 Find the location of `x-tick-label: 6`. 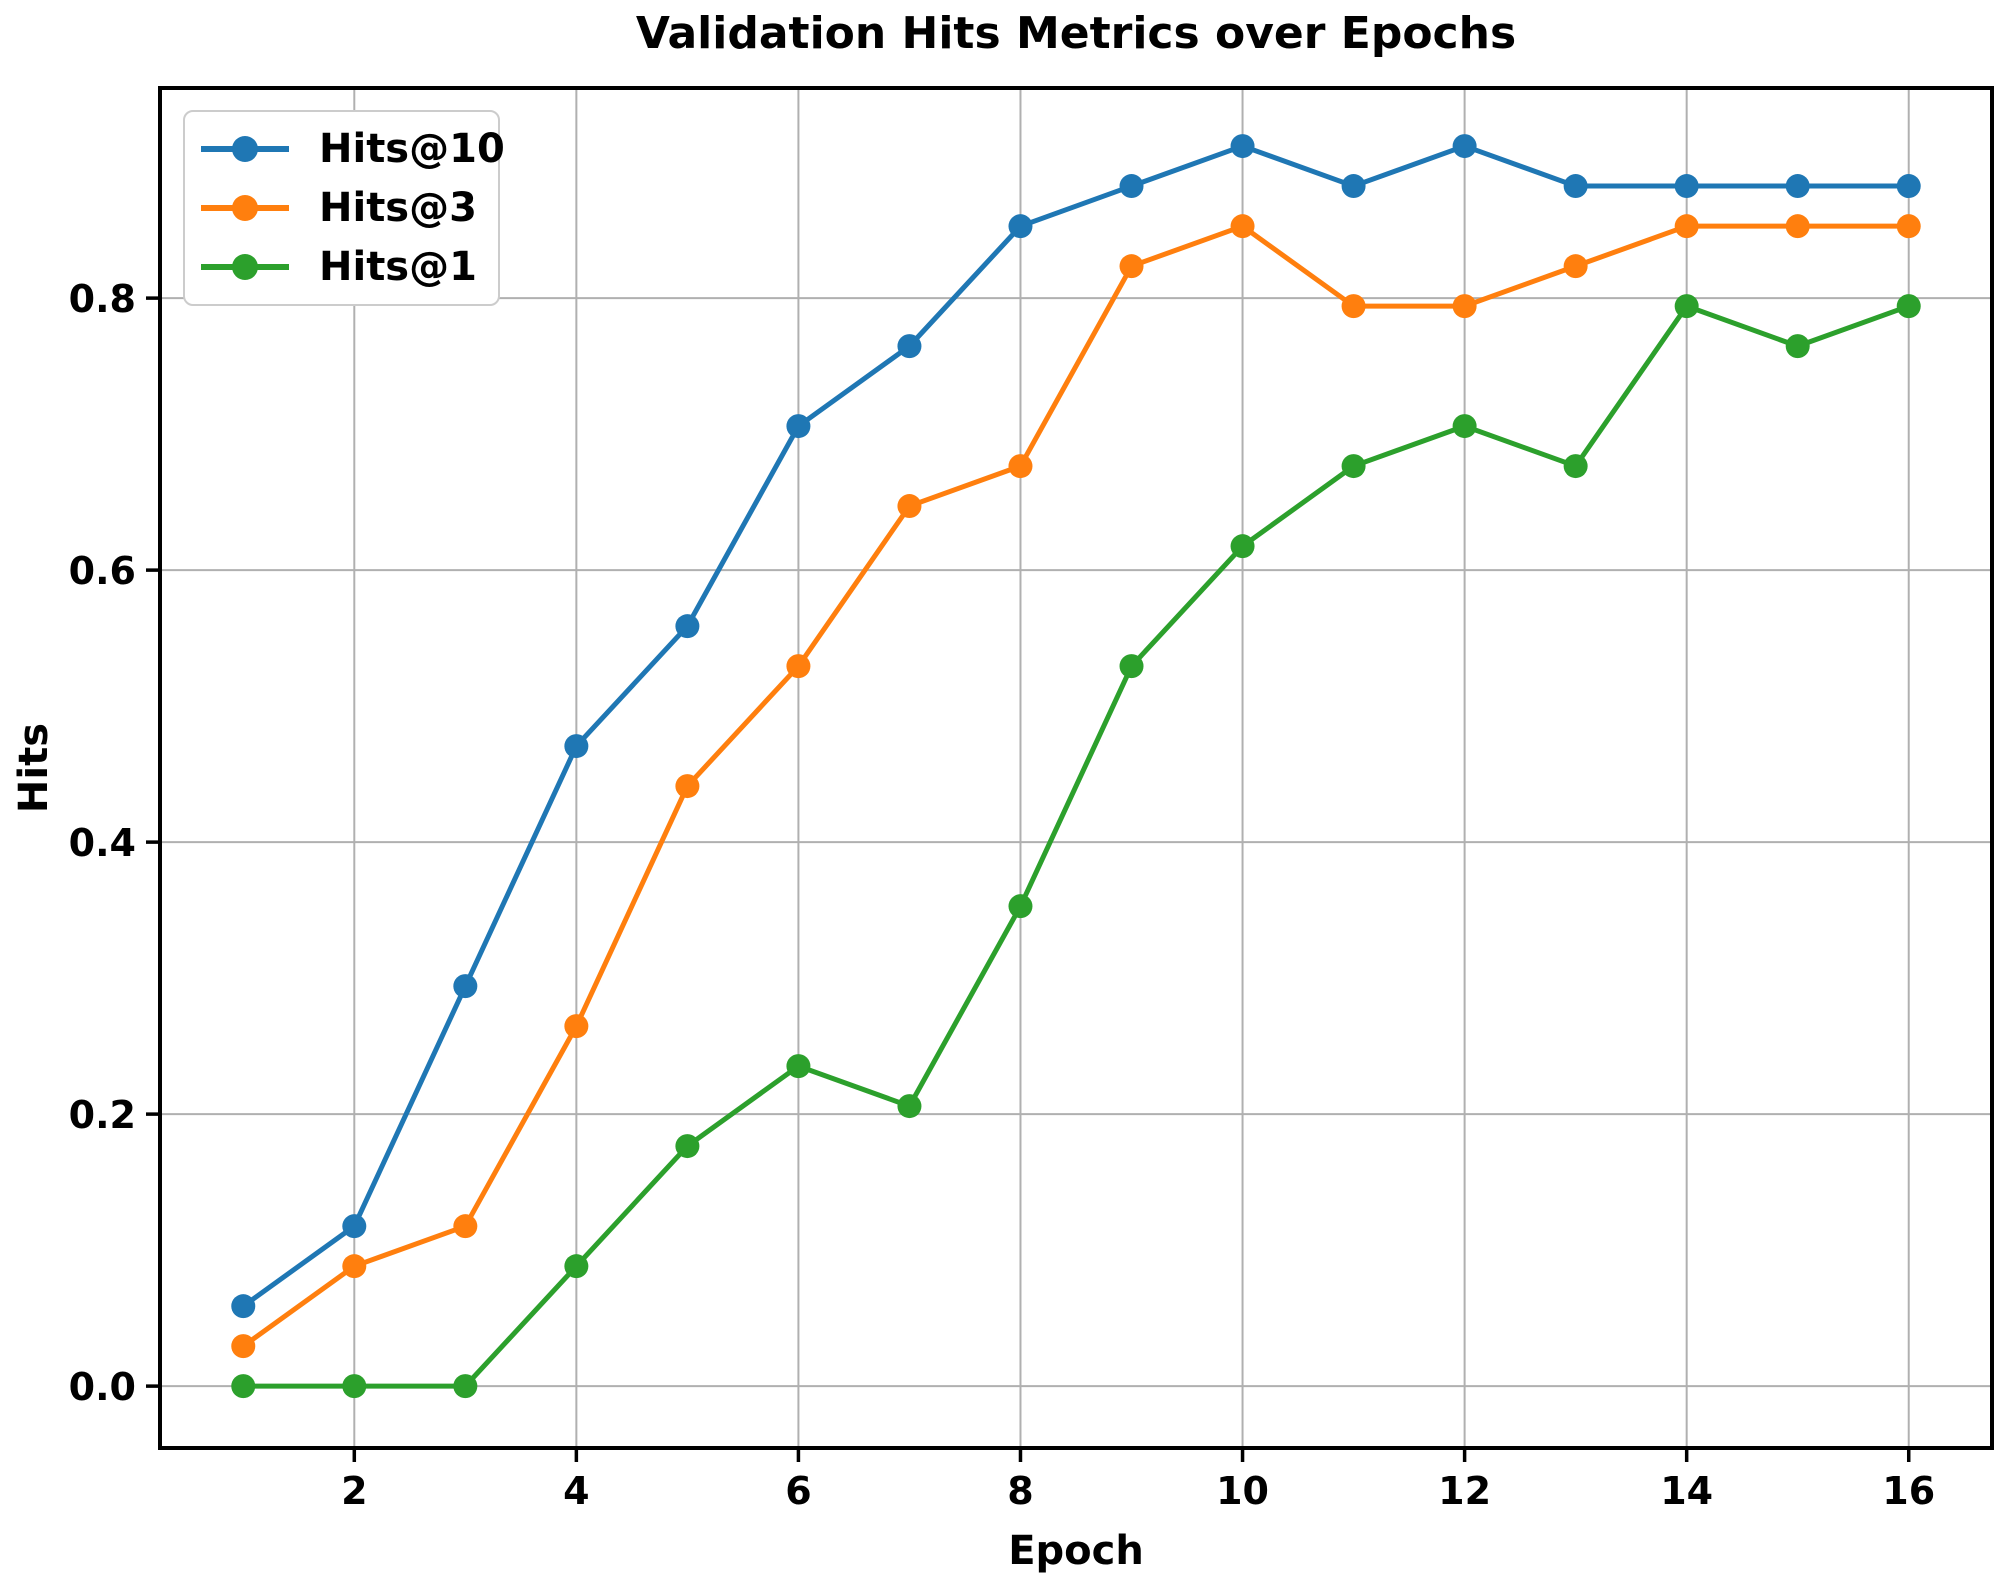

x-tick-label: 6 is located at coordinates (798, 1491).